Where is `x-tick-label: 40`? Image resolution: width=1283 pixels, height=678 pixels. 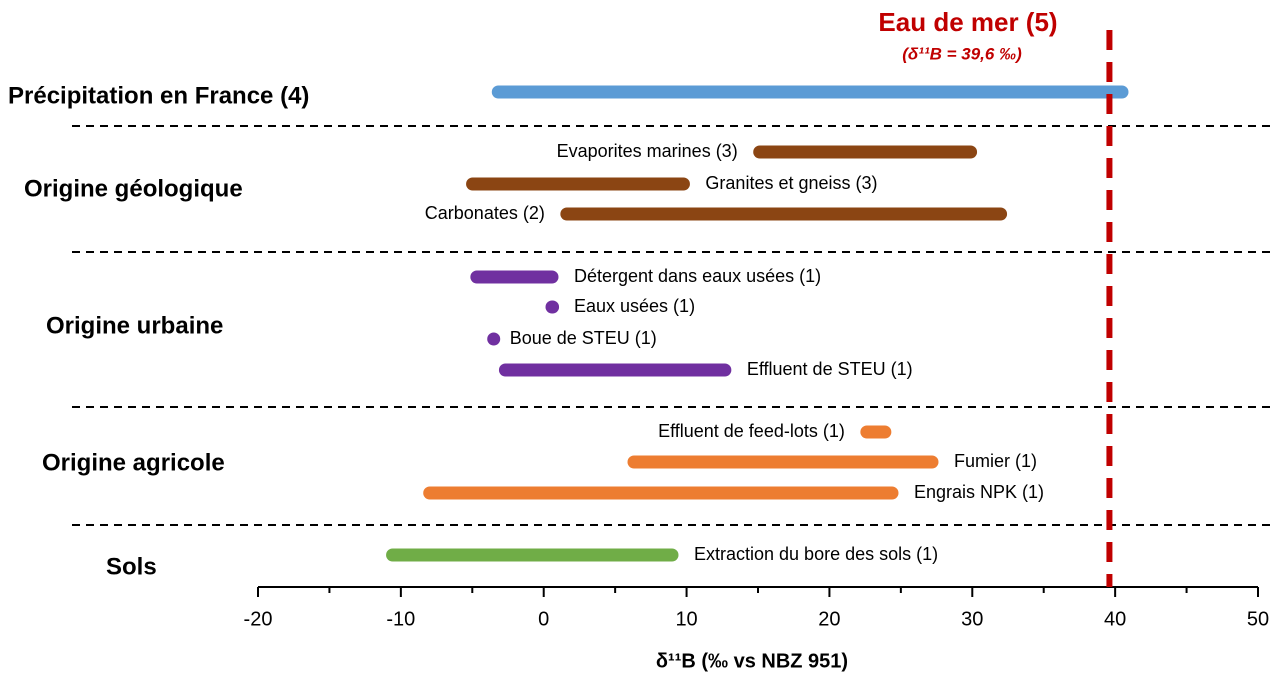 x-tick-label: 40 is located at coordinates (1115, 619).